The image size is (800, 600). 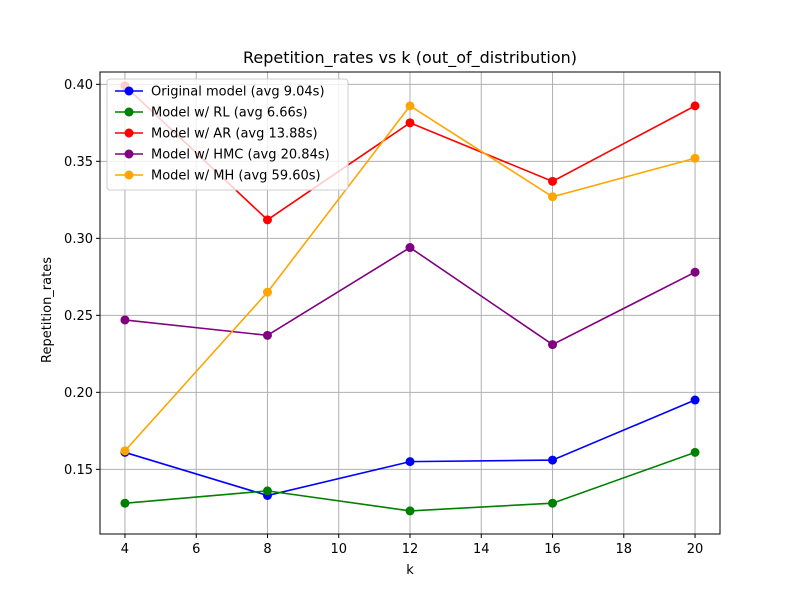 What do you see at coordinates (238, 92) in the screenshot?
I see `legend-label: Original model (avg 9.04s)` at bounding box center [238, 92].